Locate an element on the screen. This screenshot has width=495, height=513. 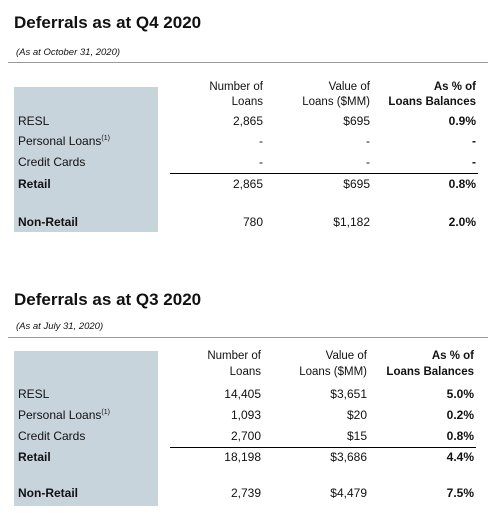
cell-value: $1,182 is located at coordinates (351, 222).